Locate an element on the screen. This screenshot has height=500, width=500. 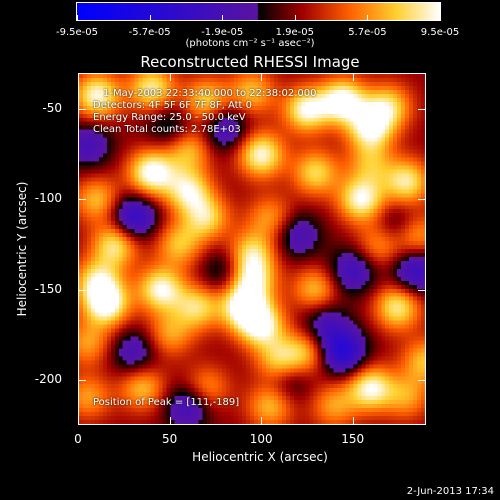
colorbar-tick-label: -9.5e-05 is located at coordinates (77, 32).